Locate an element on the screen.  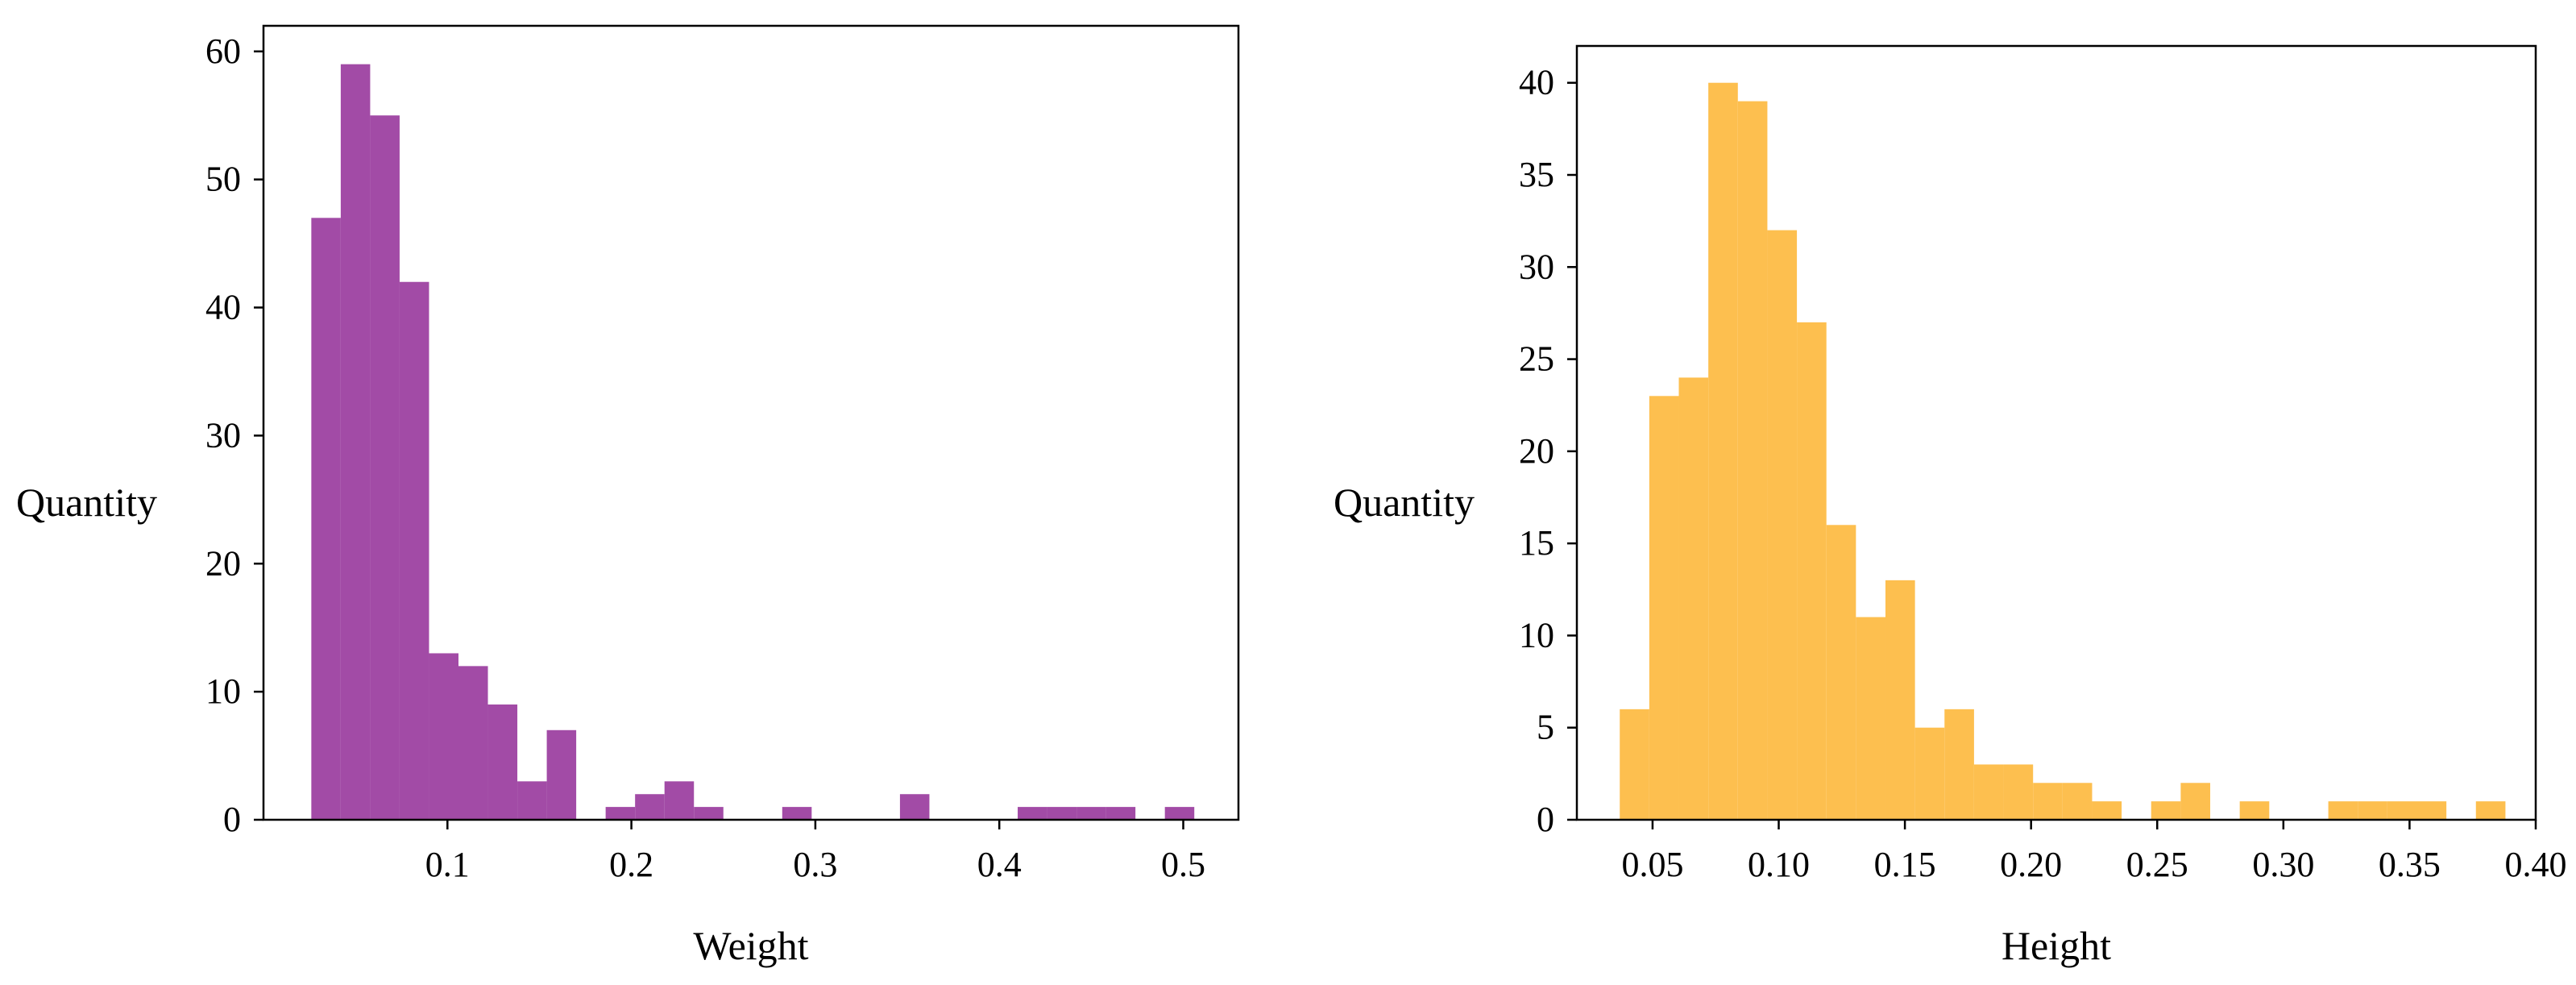
x-tick-label: 0.2 is located at coordinates (631, 865).